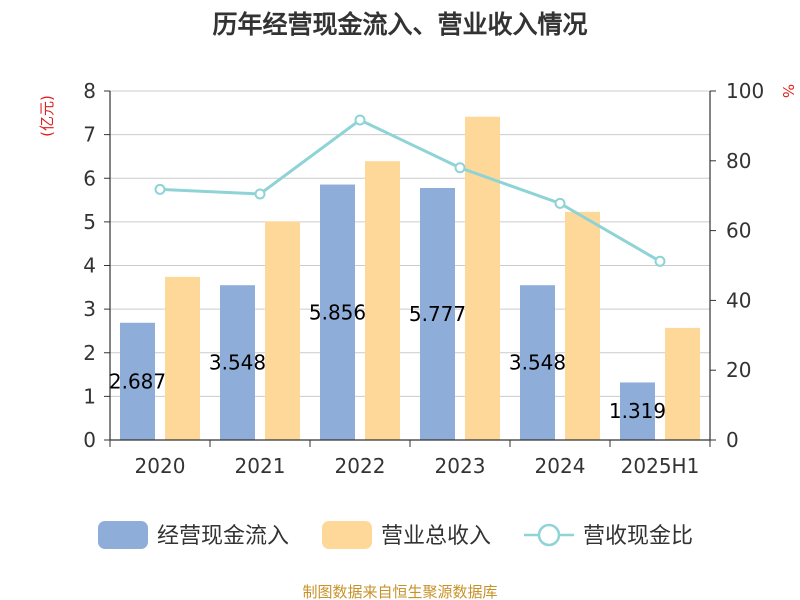 This screenshot has height=600, width=800. Describe the element at coordinates (745, 91) in the screenshot. I see `right-tick-label: 100` at that location.